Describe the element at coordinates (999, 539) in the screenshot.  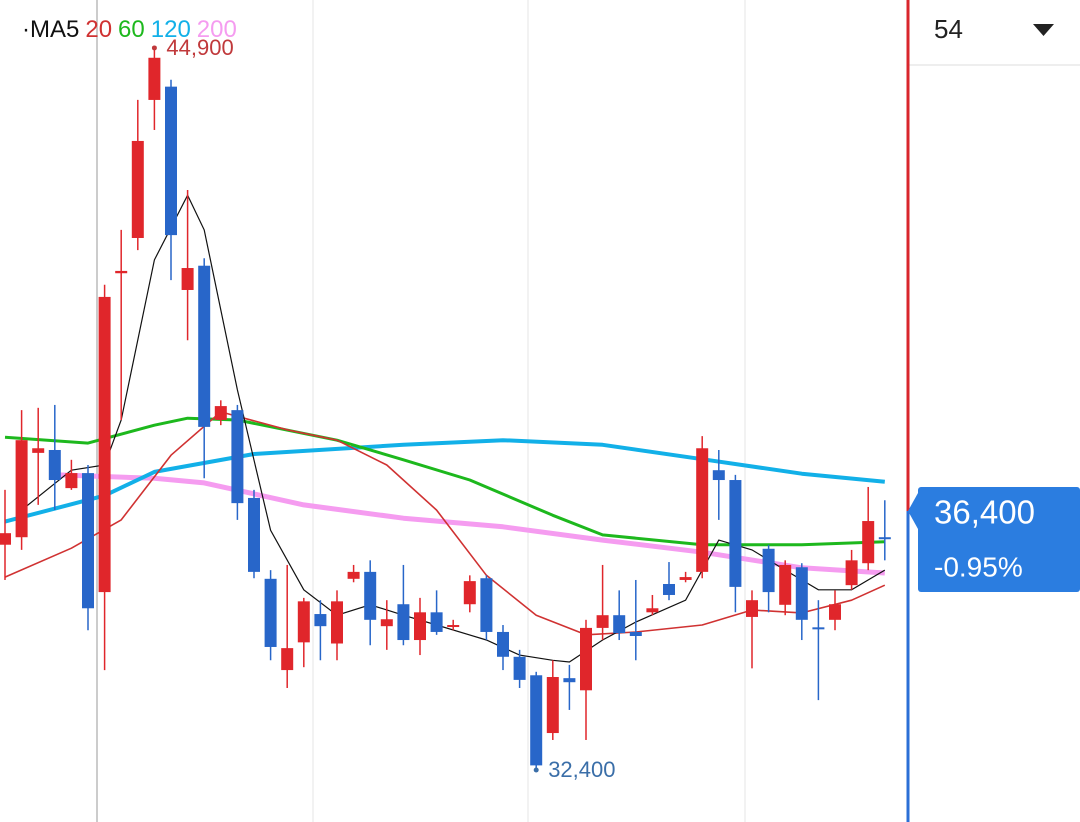
I see `price-box` at that location.